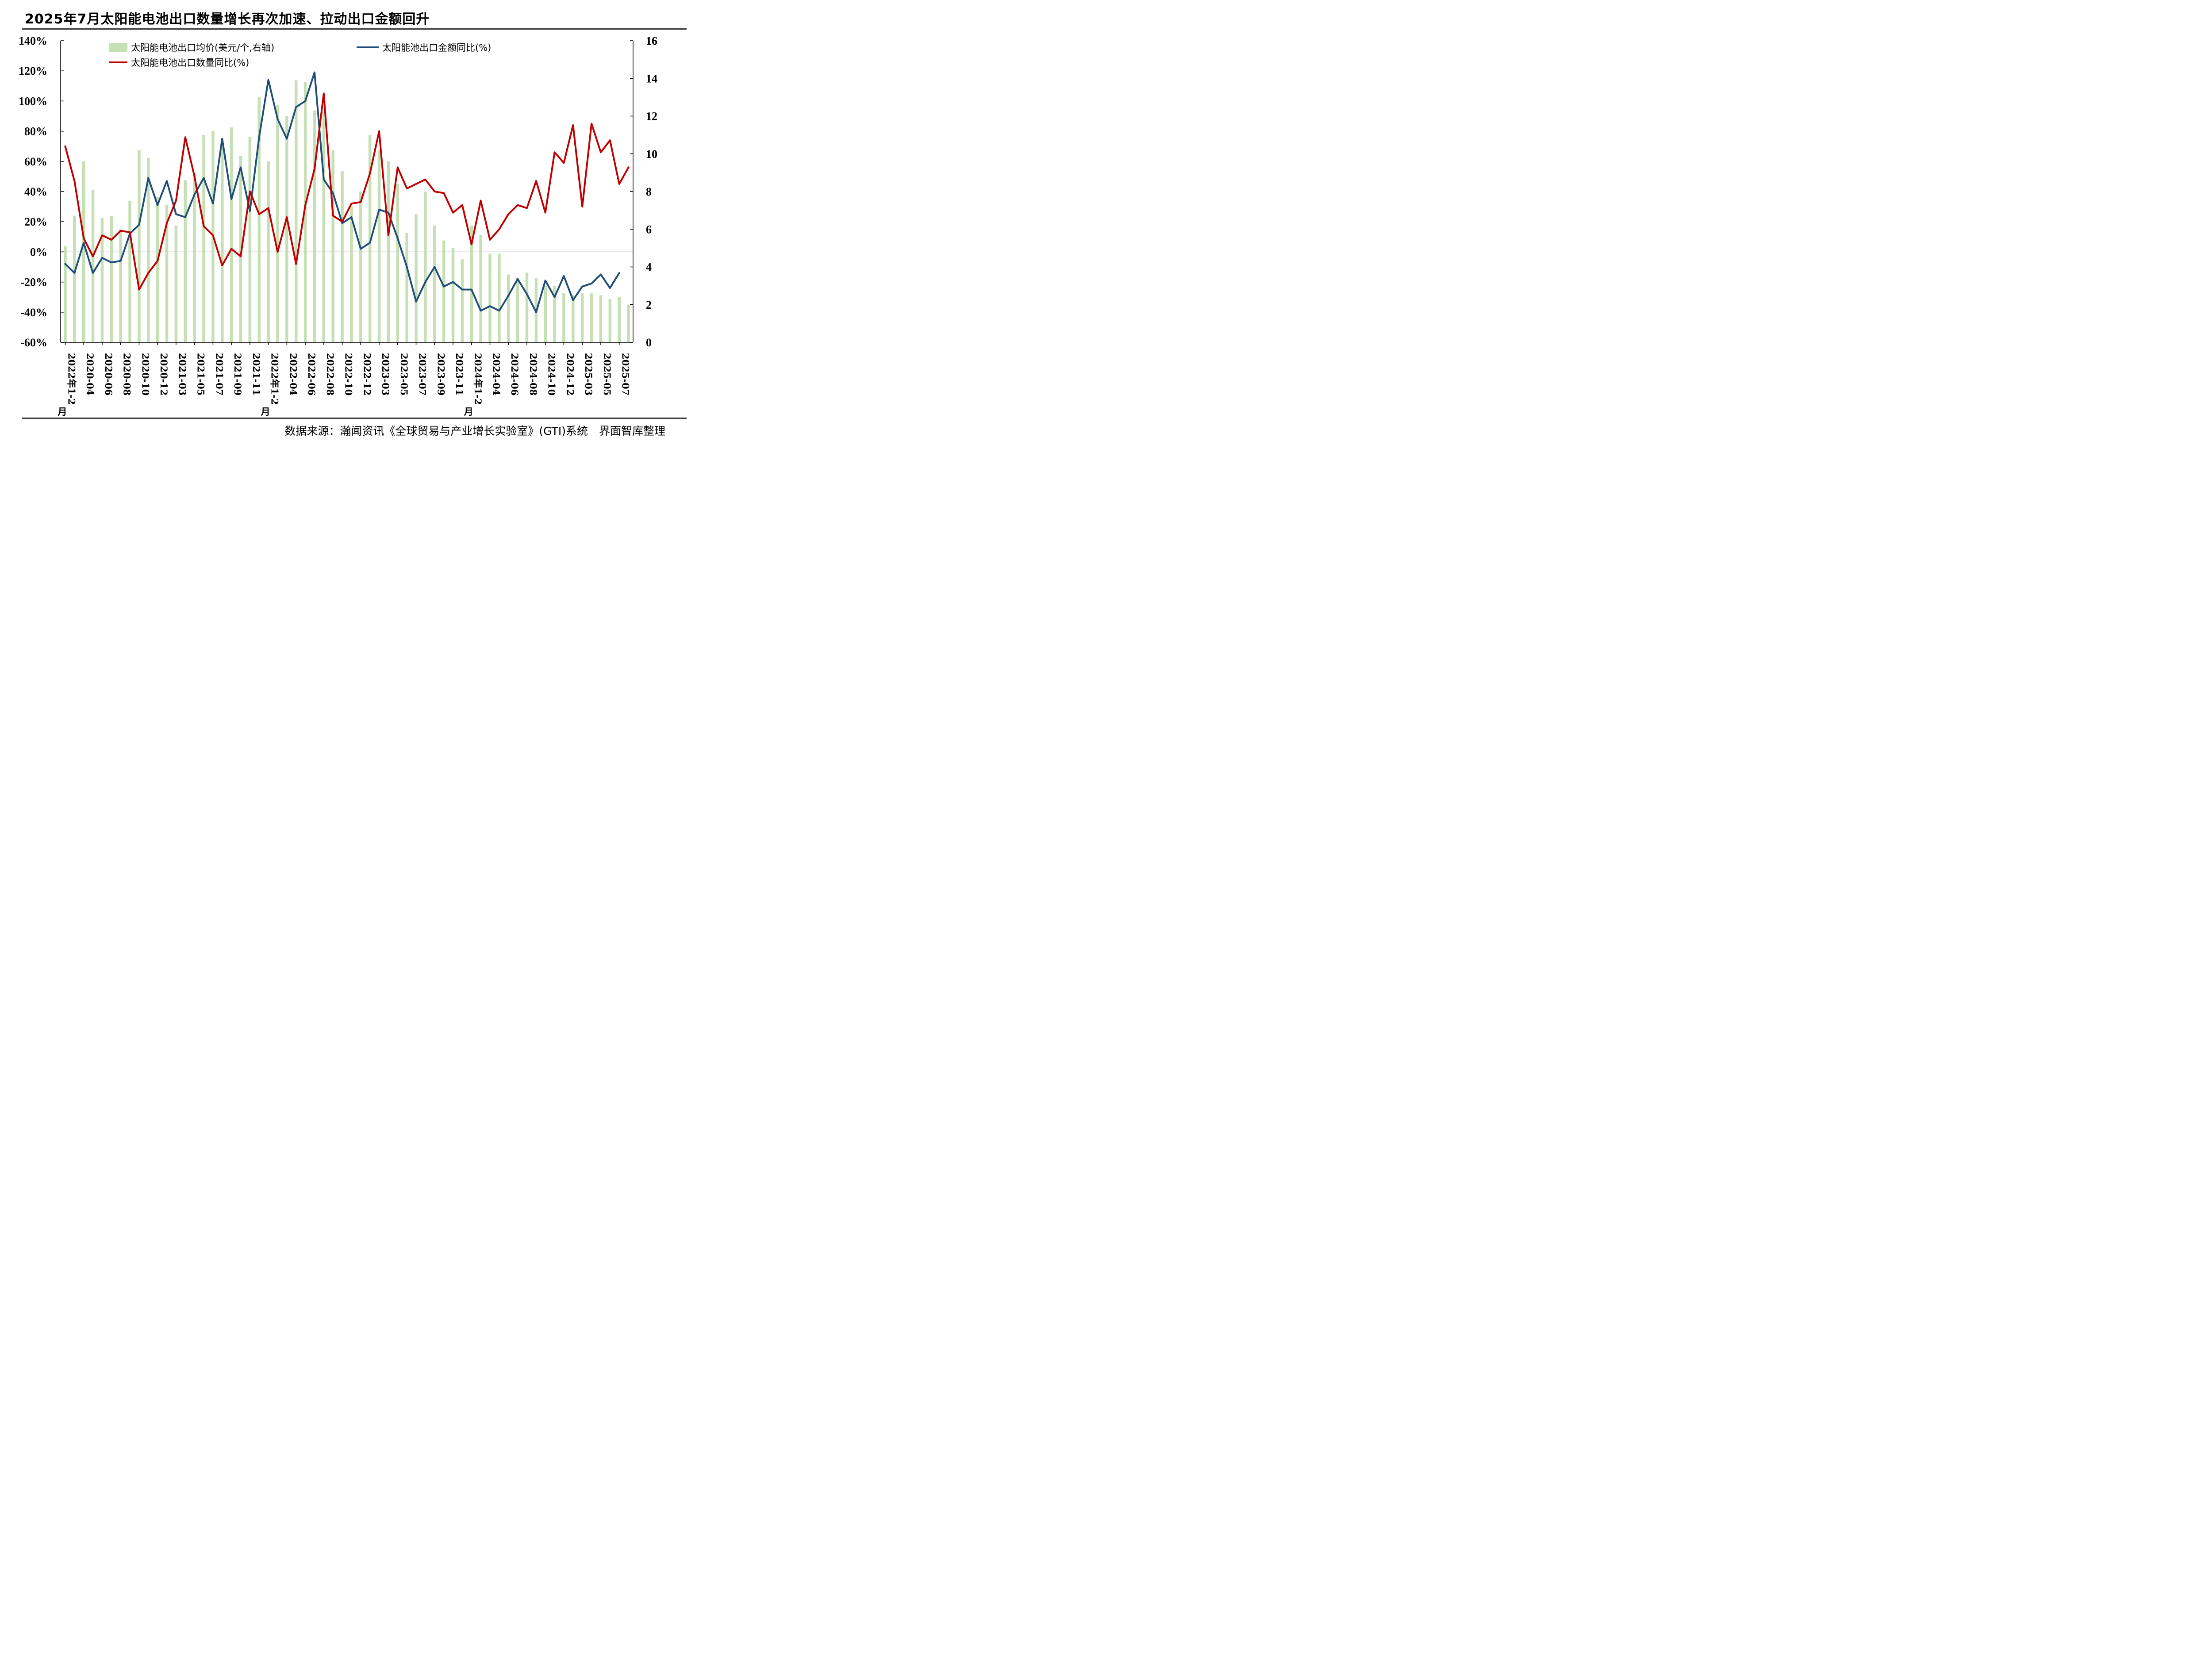 Image resolution: width=2212 pixels, height=1660 pixels. Describe the element at coordinates (386, 374) in the screenshot. I see `x-tick-label: 2023-03` at that location.